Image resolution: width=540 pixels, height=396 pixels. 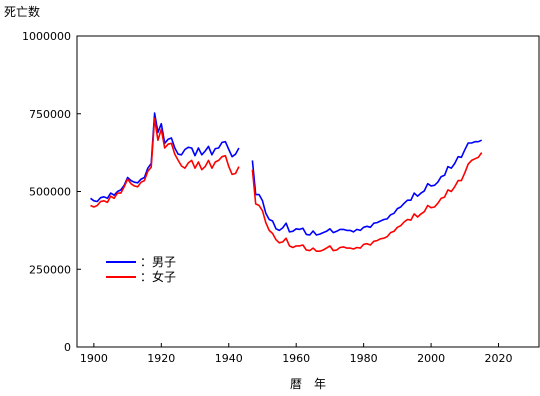 What do you see at coordinates (158, 276) in the screenshot?
I see `legend-label-2: ：女子` at bounding box center [158, 276].